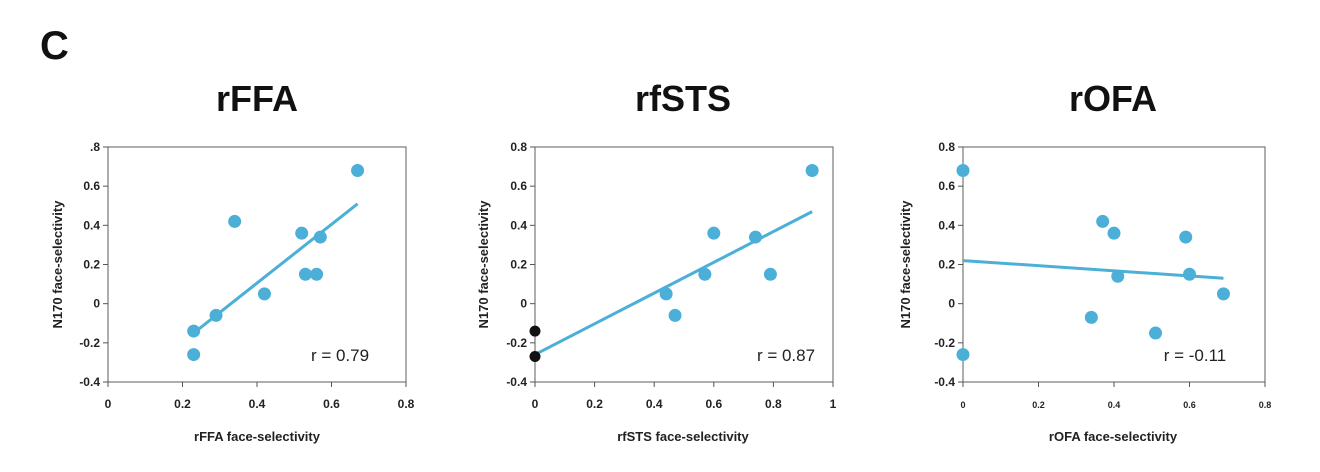  What do you see at coordinates (962, 405) in the screenshot?
I see `chart-3-xtick-label: 0` at bounding box center [962, 405].